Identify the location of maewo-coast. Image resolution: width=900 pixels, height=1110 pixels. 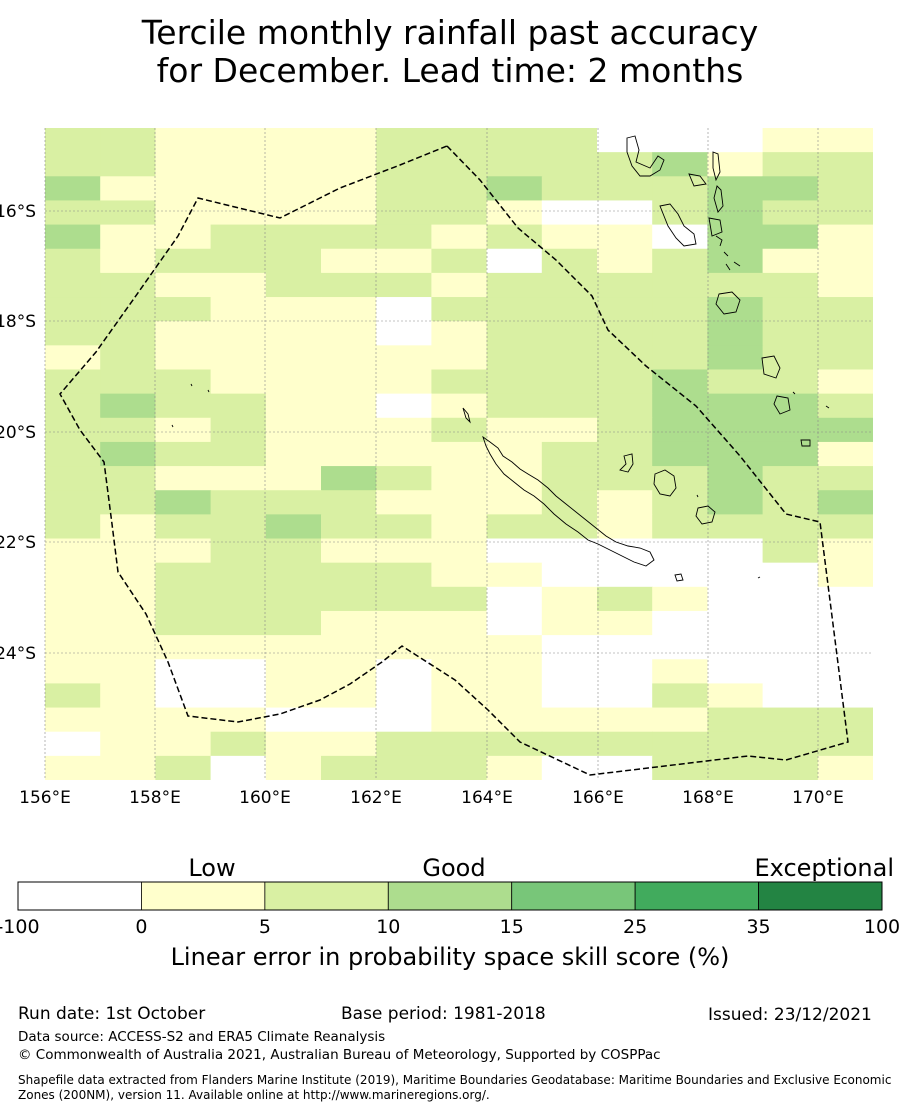
(716, 166).